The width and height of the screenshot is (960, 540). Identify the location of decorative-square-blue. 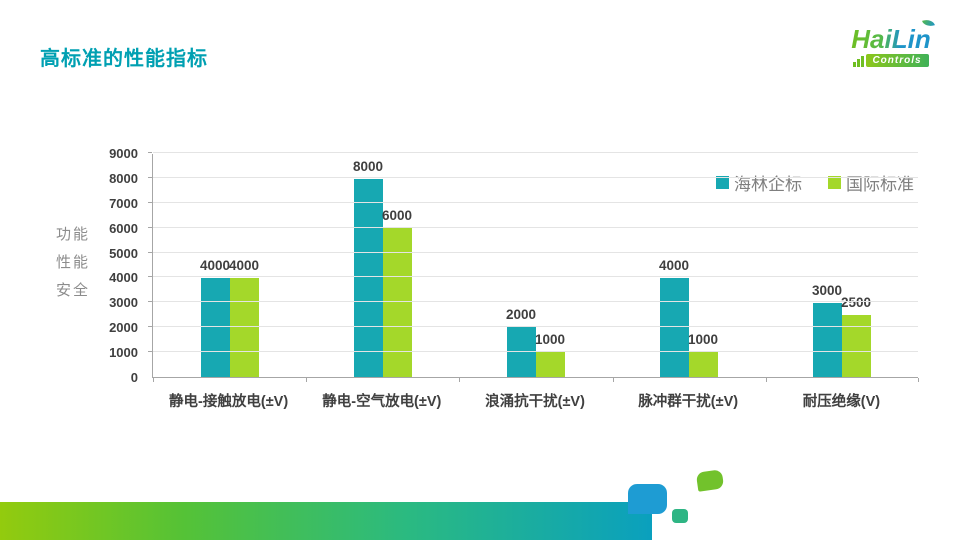
(647, 499).